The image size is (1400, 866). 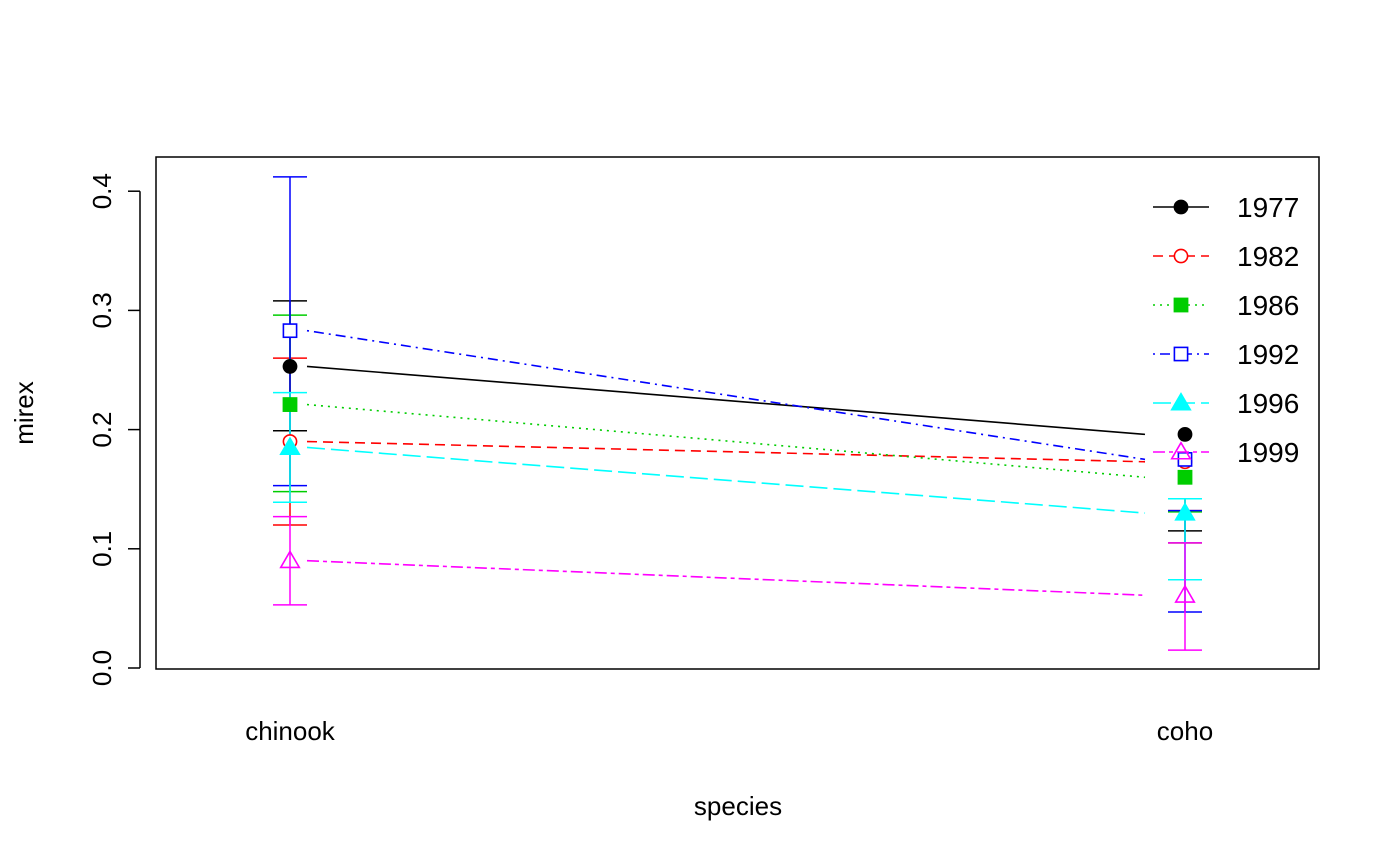 I want to click on legend: 1977 1982 1986 1992 1996 1999, so click(x=1226, y=330).